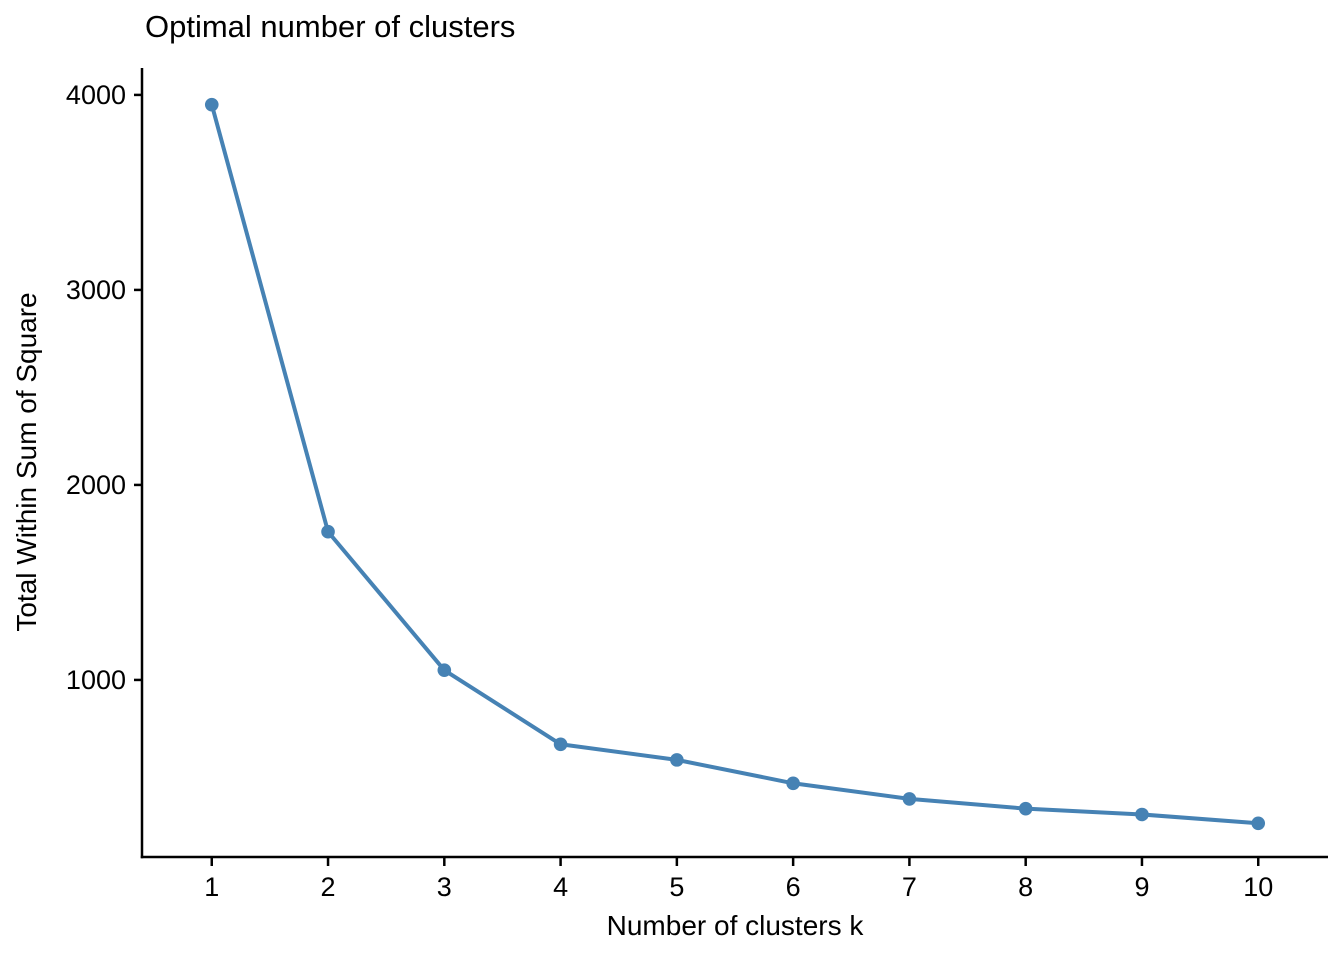  Describe the element at coordinates (676, 887) in the screenshot. I see `x-tick-label: 5` at that location.